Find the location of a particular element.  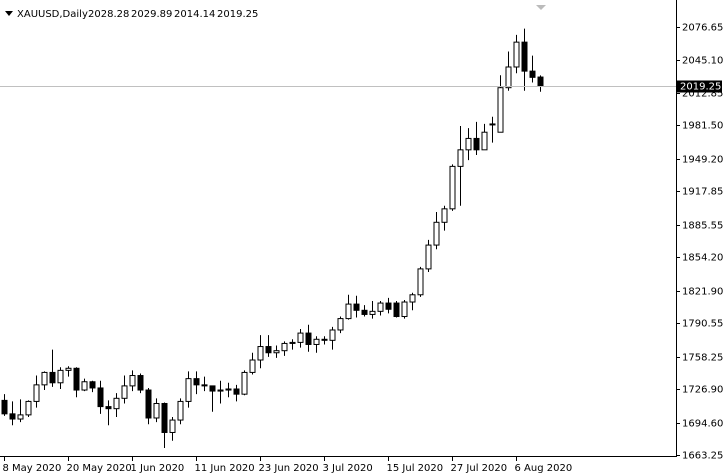

y-tick-label: 2045.10 is located at coordinates (702, 61).